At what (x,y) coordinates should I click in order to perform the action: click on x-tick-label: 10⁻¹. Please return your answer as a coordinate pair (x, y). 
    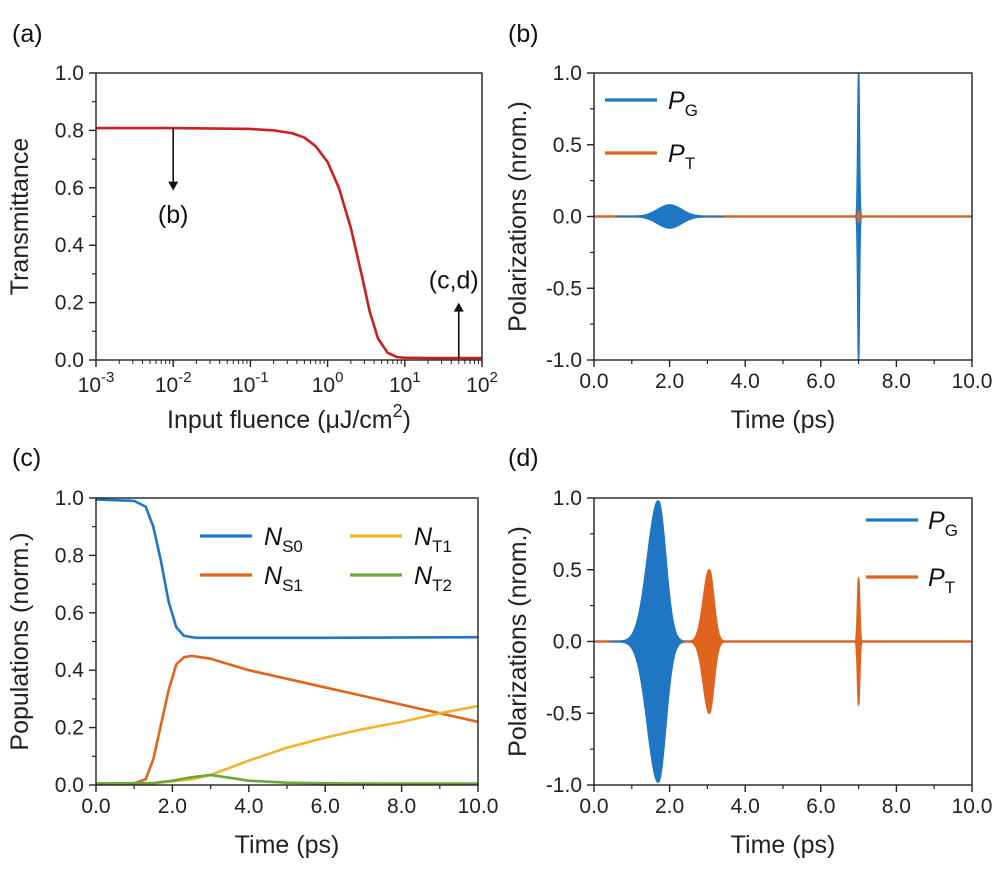
    Looking at the image, I should click on (250, 383).